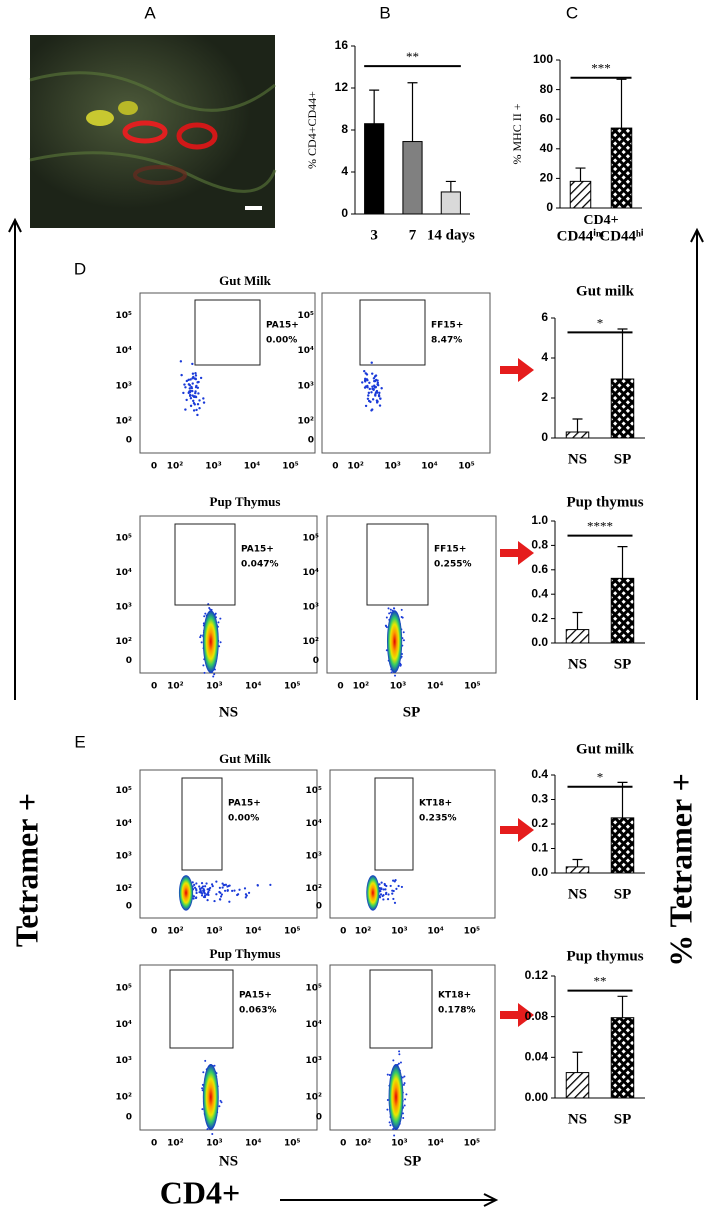 The width and height of the screenshot is (712, 1219). Describe the element at coordinates (260, 565) in the screenshot. I see `gate-percent: 0.047%` at that location.